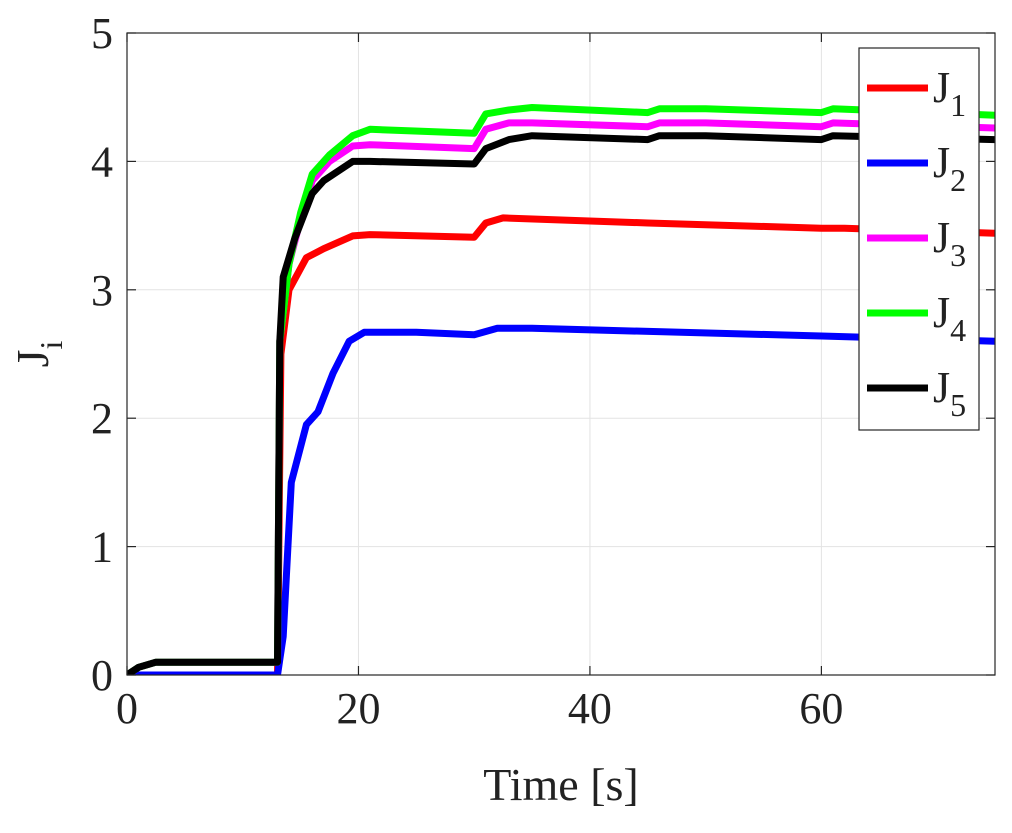 This screenshot has height=833, width=1012. What do you see at coordinates (102, 675) in the screenshot?
I see `y-tick-label: 0` at bounding box center [102, 675].